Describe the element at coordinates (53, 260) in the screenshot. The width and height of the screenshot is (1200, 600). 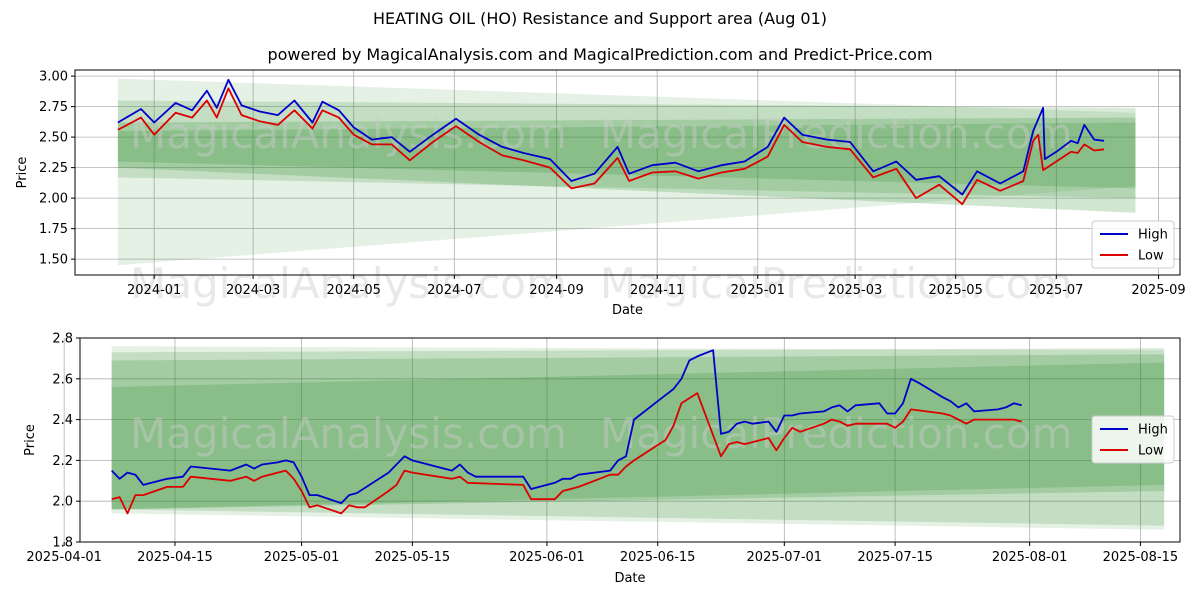
I see `y-tick-label: 1.50` at that location.